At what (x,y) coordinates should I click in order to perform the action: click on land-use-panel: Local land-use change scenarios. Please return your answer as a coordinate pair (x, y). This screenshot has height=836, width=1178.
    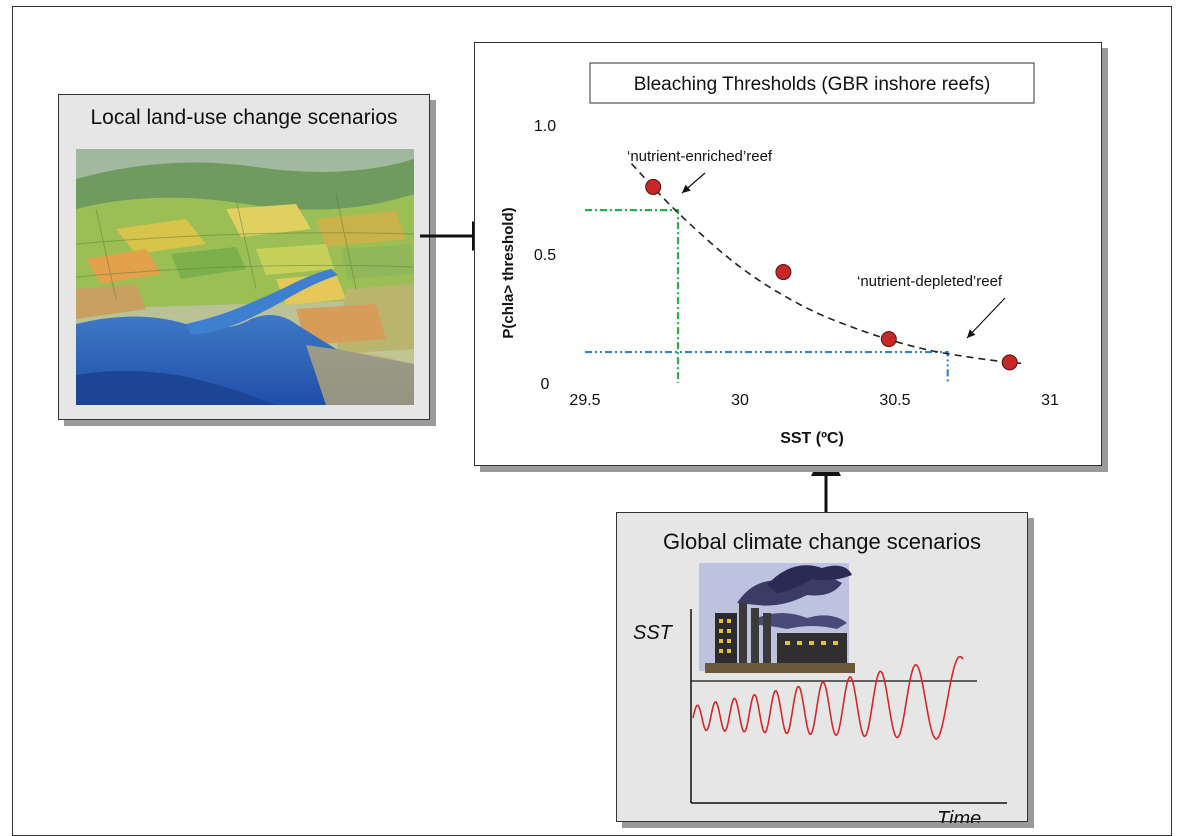
    Looking at the image, I should click on (244, 257).